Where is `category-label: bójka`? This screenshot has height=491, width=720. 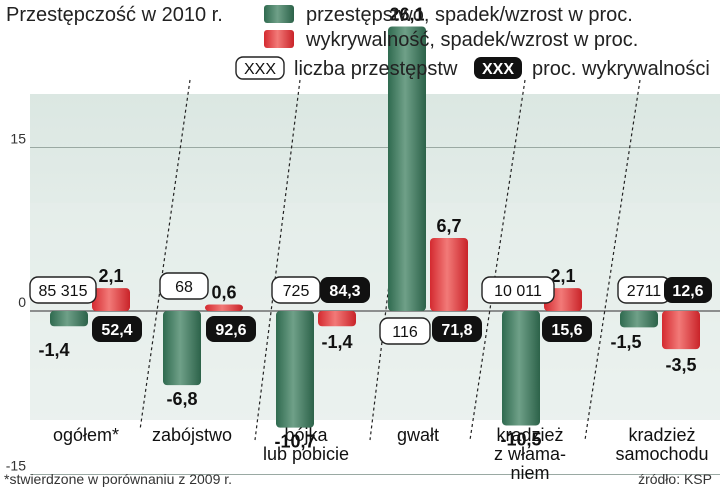
category-label: bójka is located at coordinates (306, 435).